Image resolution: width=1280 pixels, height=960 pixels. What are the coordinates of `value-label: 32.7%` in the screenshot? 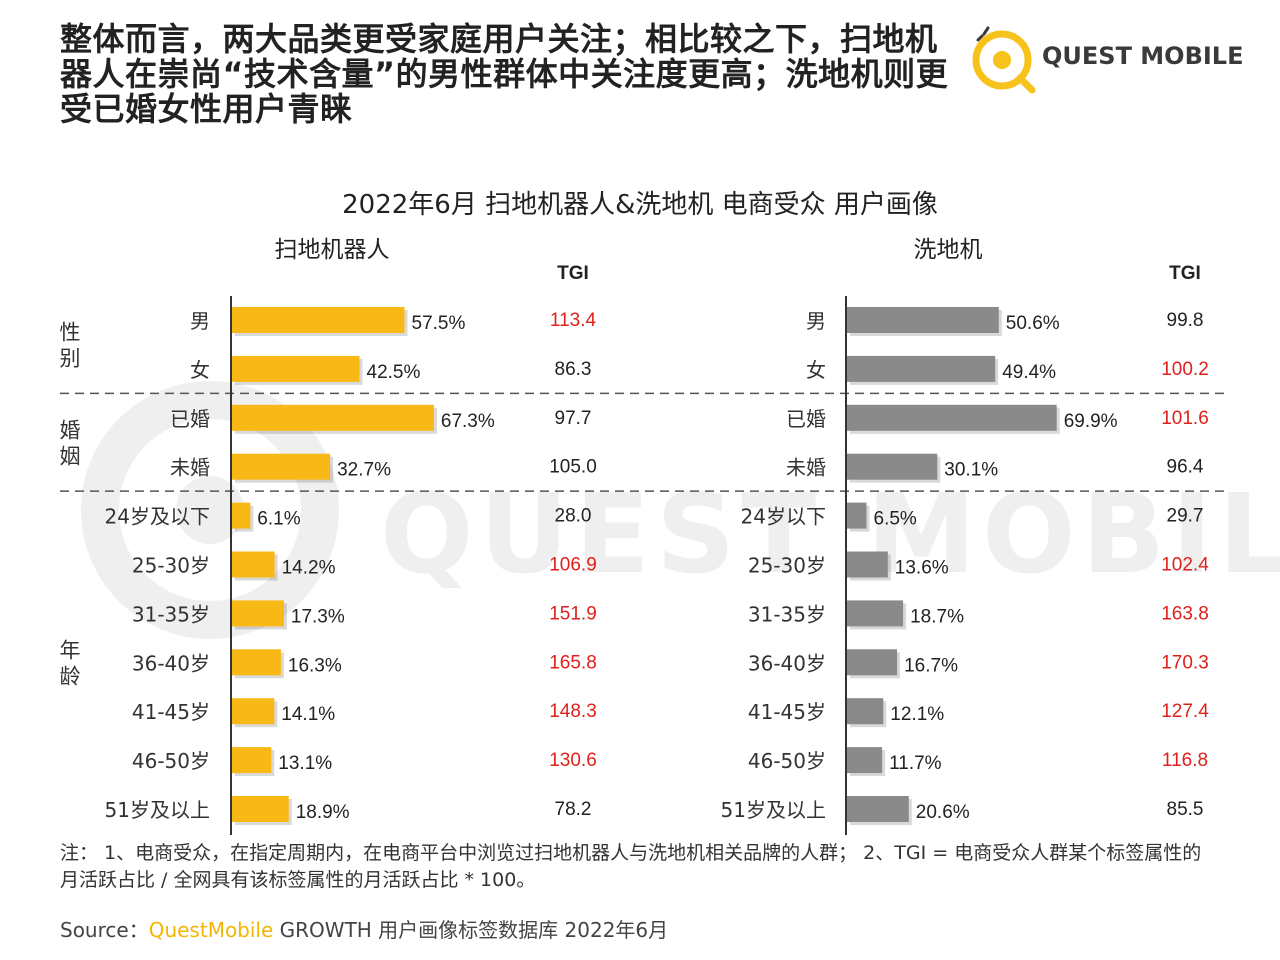 It's located at (364, 470).